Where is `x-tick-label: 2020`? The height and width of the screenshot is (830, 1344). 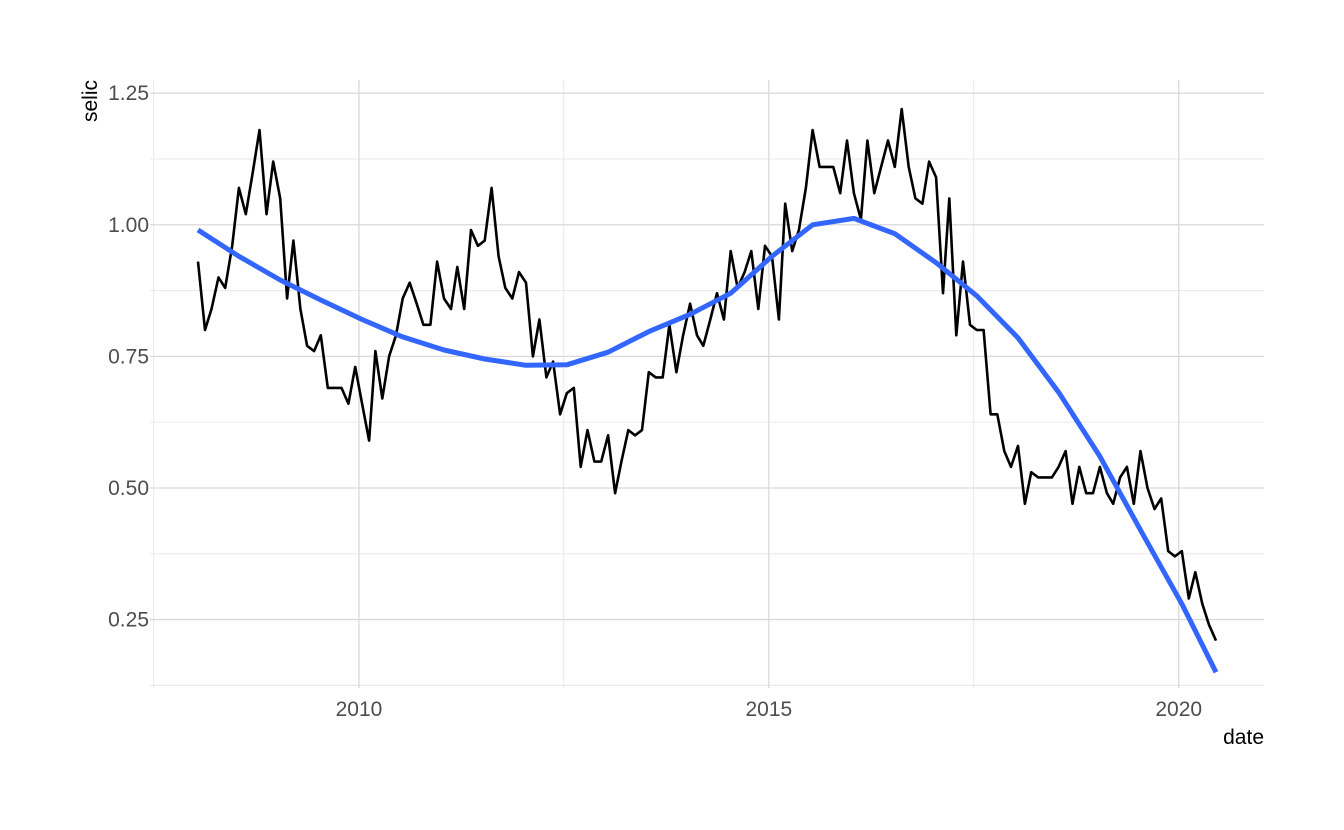
x-tick-label: 2020 is located at coordinates (1178, 709).